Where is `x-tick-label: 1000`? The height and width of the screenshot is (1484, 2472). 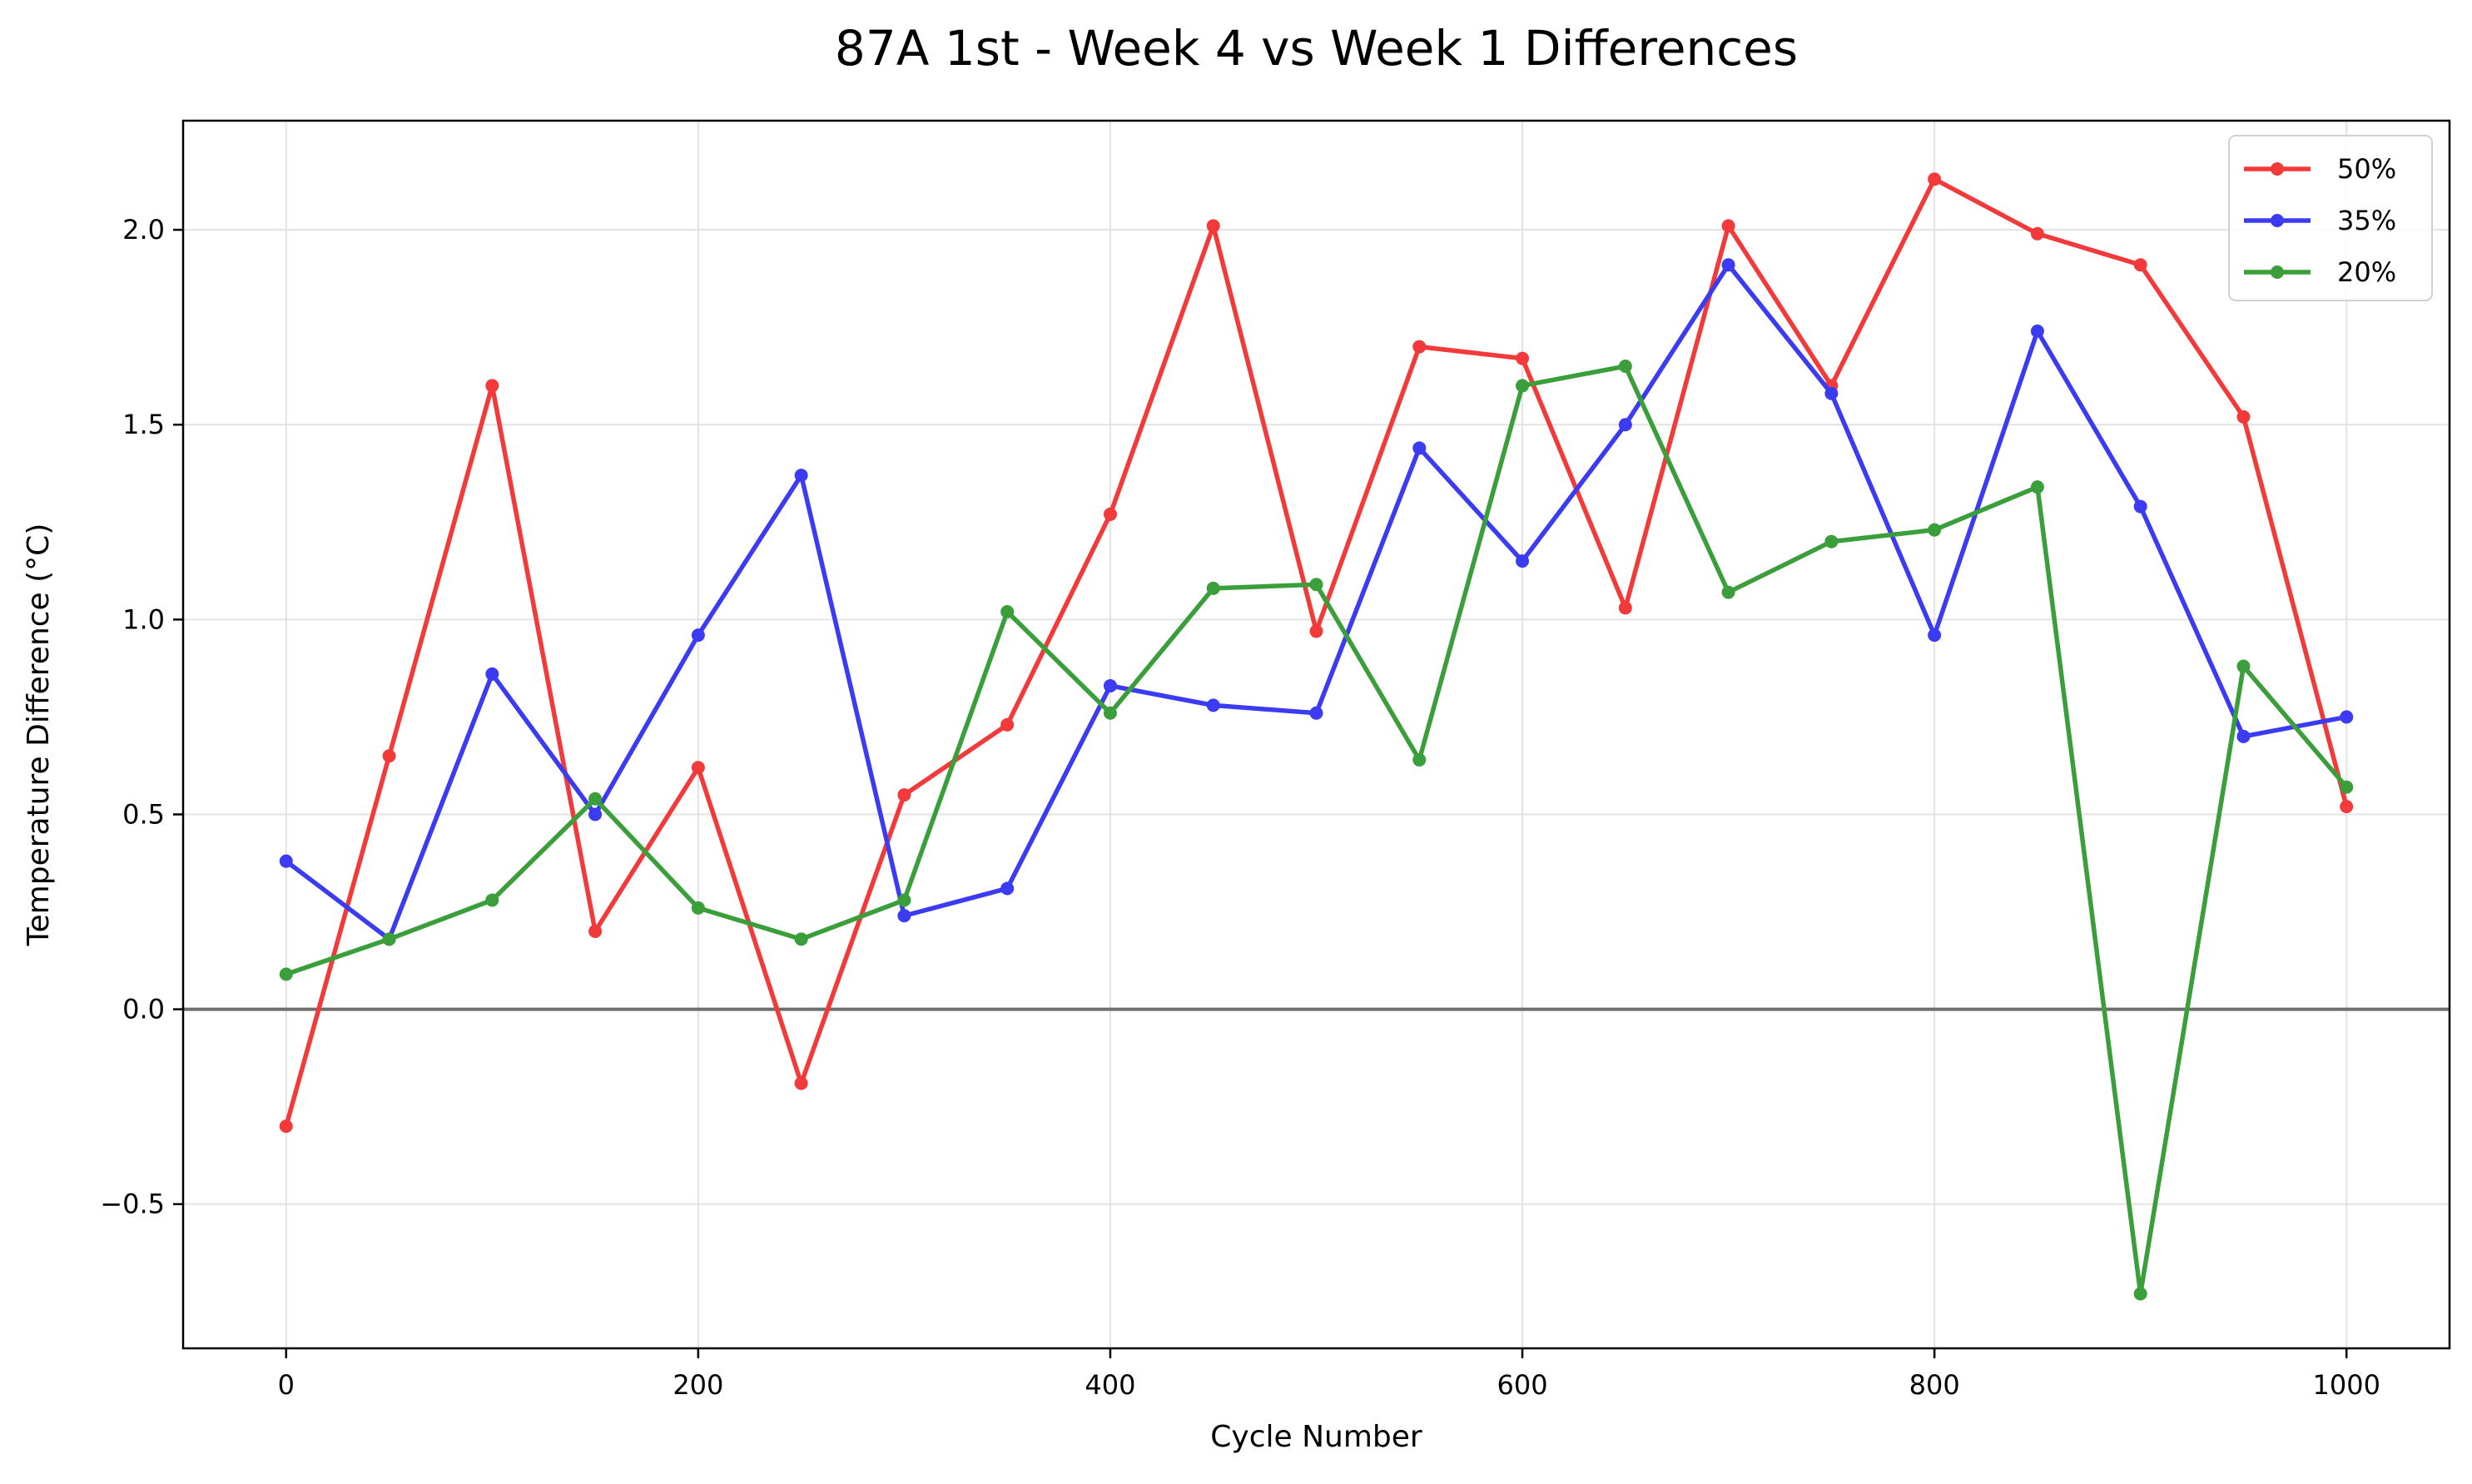
x-tick-label: 1000 is located at coordinates (2346, 1385).